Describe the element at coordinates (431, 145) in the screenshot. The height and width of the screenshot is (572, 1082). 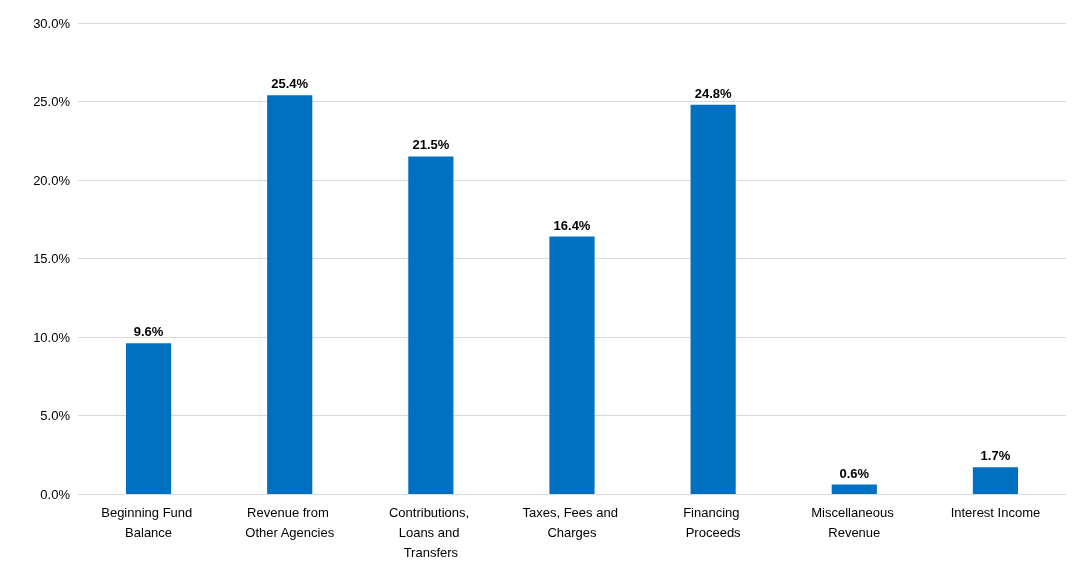
I see `data-label: 21.5%` at that location.